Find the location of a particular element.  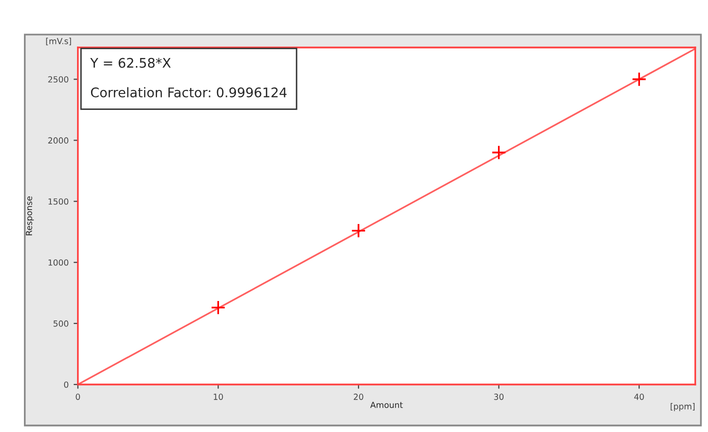

x-tick-label: 20 is located at coordinates (359, 397).